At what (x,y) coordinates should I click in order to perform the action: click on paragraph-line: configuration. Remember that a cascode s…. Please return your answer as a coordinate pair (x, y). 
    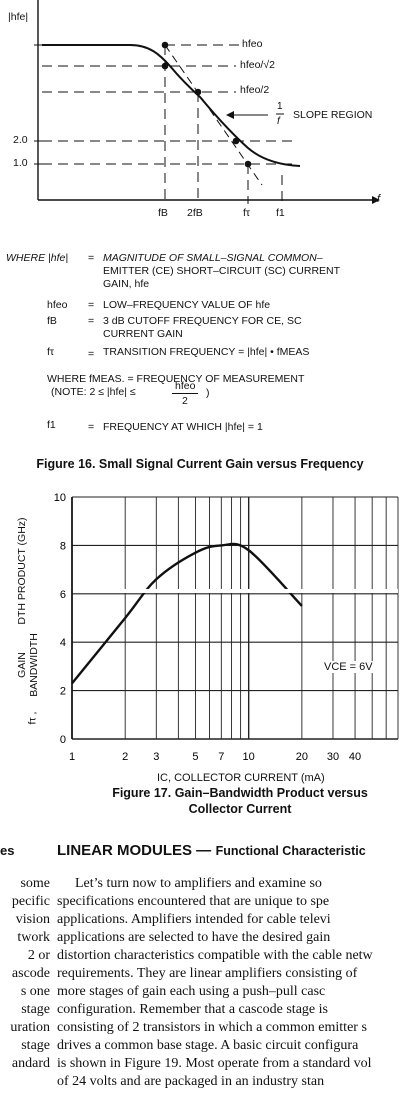
    Looking at the image, I should click on (192, 1009).